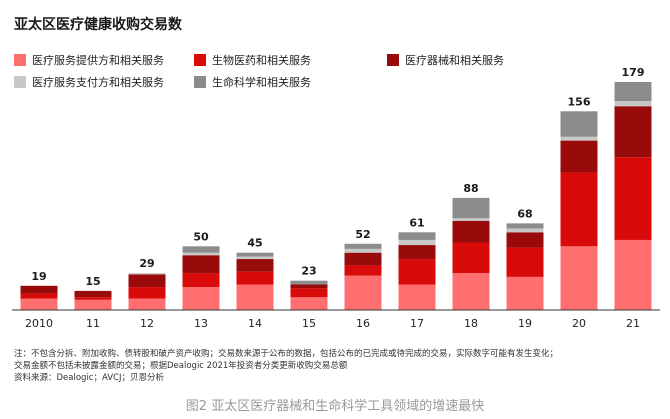  I want to click on bar-total-label: 88, so click(470, 188).